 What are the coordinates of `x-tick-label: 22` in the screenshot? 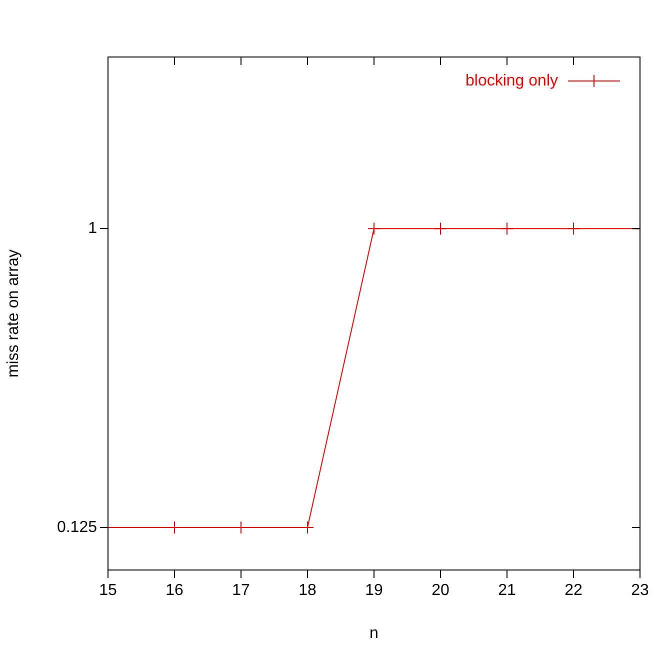 It's located at (573, 591).